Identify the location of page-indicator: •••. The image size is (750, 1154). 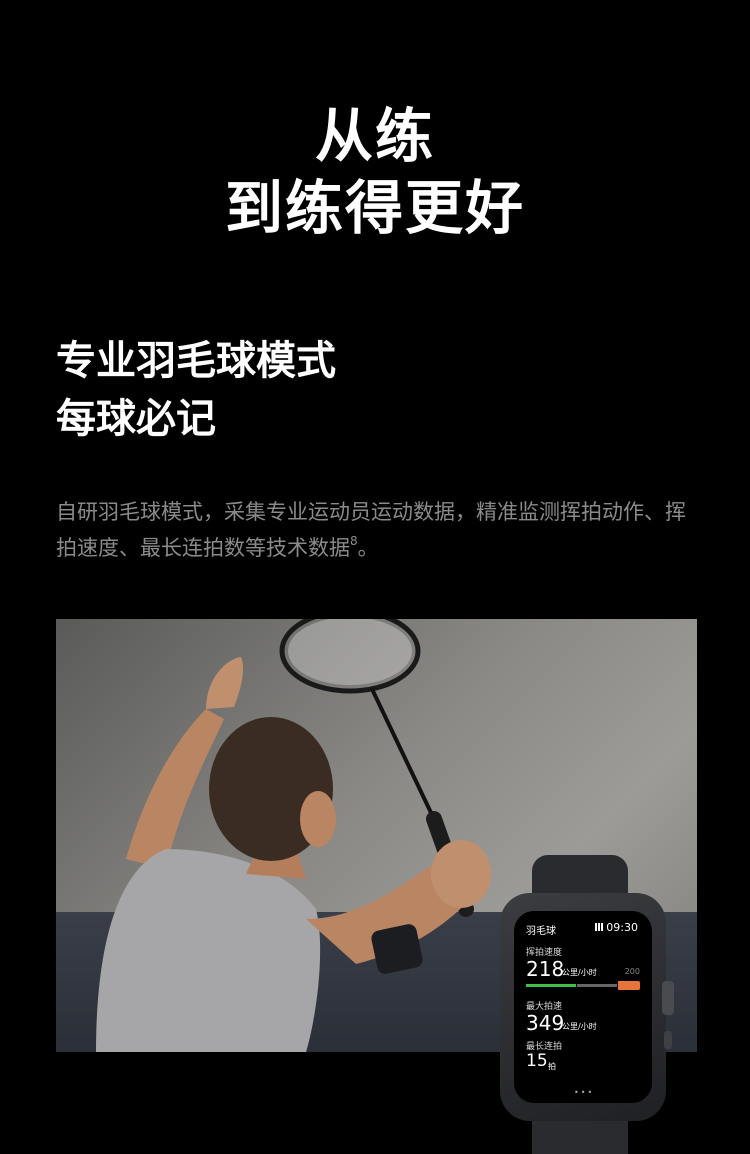
(584, 1092).